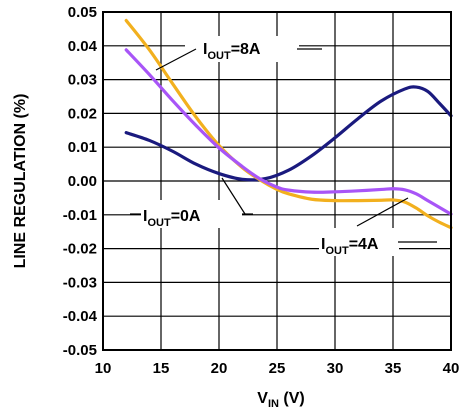 This screenshot has width=460, height=414. I want to click on annotation-label: IOUT=4A, so click(378, 227).